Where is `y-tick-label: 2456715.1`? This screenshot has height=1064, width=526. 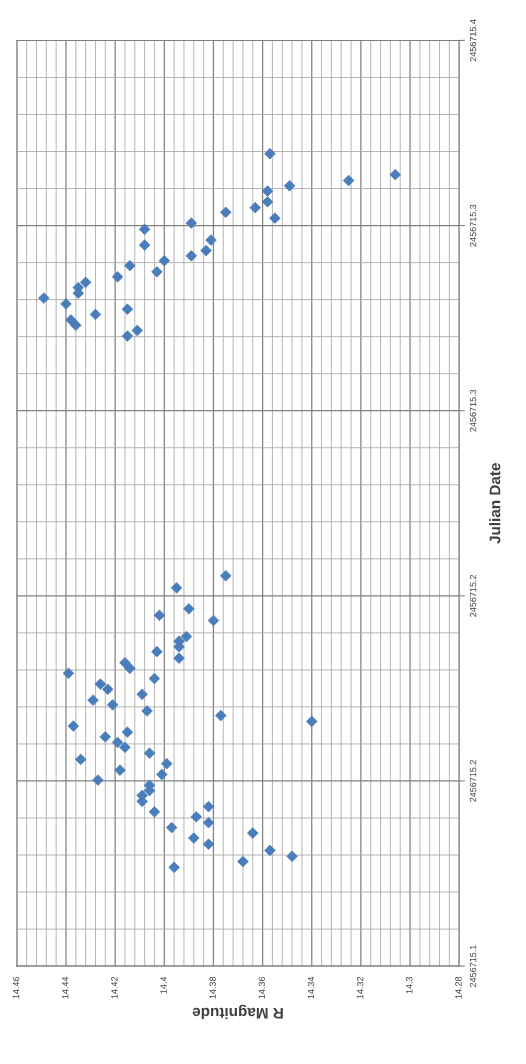
y-tick-label: 2456715.1 is located at coordinates (473, 966).